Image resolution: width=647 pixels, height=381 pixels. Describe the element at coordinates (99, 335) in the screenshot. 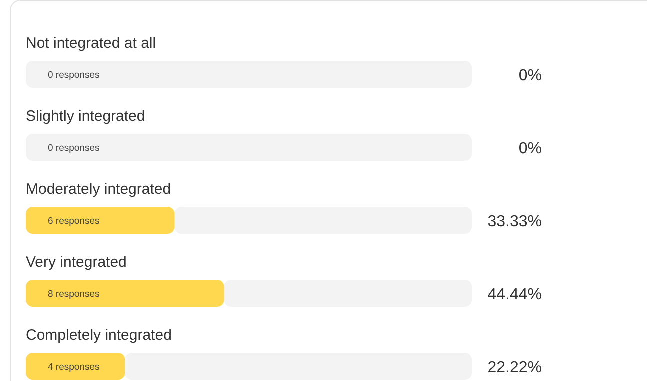

I see `y-tick-label: Completely integrated` at that location.